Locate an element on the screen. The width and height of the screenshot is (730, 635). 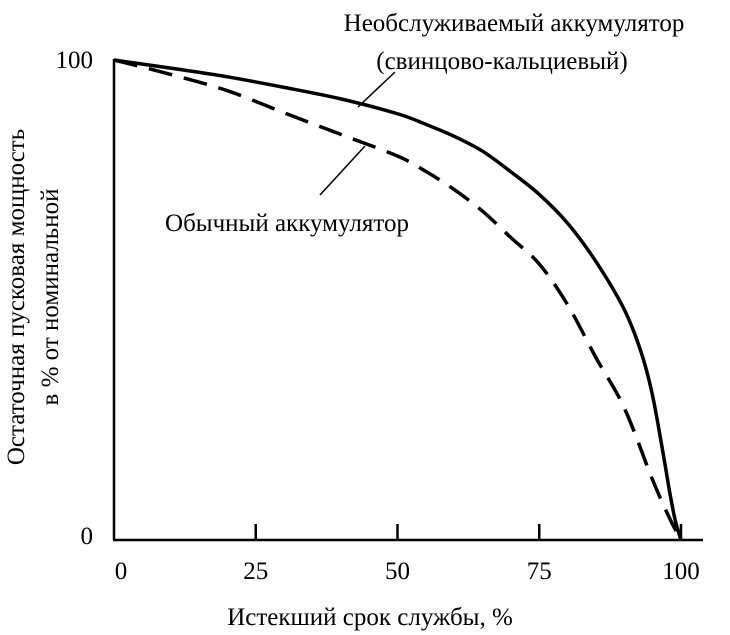
annotation-maintenance-free-line1: Необслуживаемый аккумулятор is located at coordinates (514, 23).